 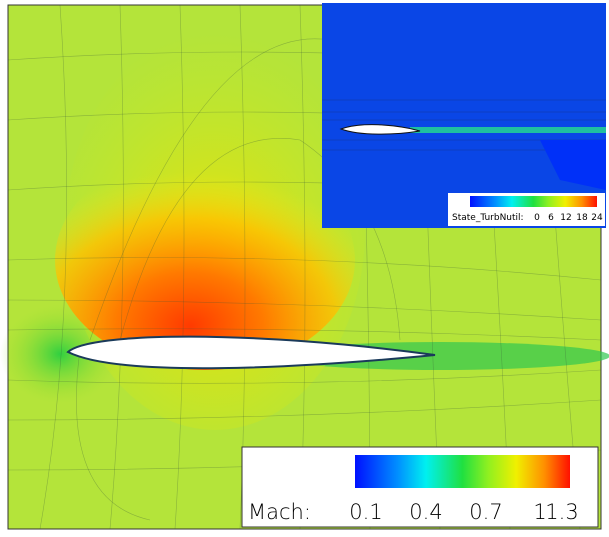 What do you see at coordinates (365, 512) in the screenshot?
I see `main-tick-label: 0.1` at bounding box center [365, 512].